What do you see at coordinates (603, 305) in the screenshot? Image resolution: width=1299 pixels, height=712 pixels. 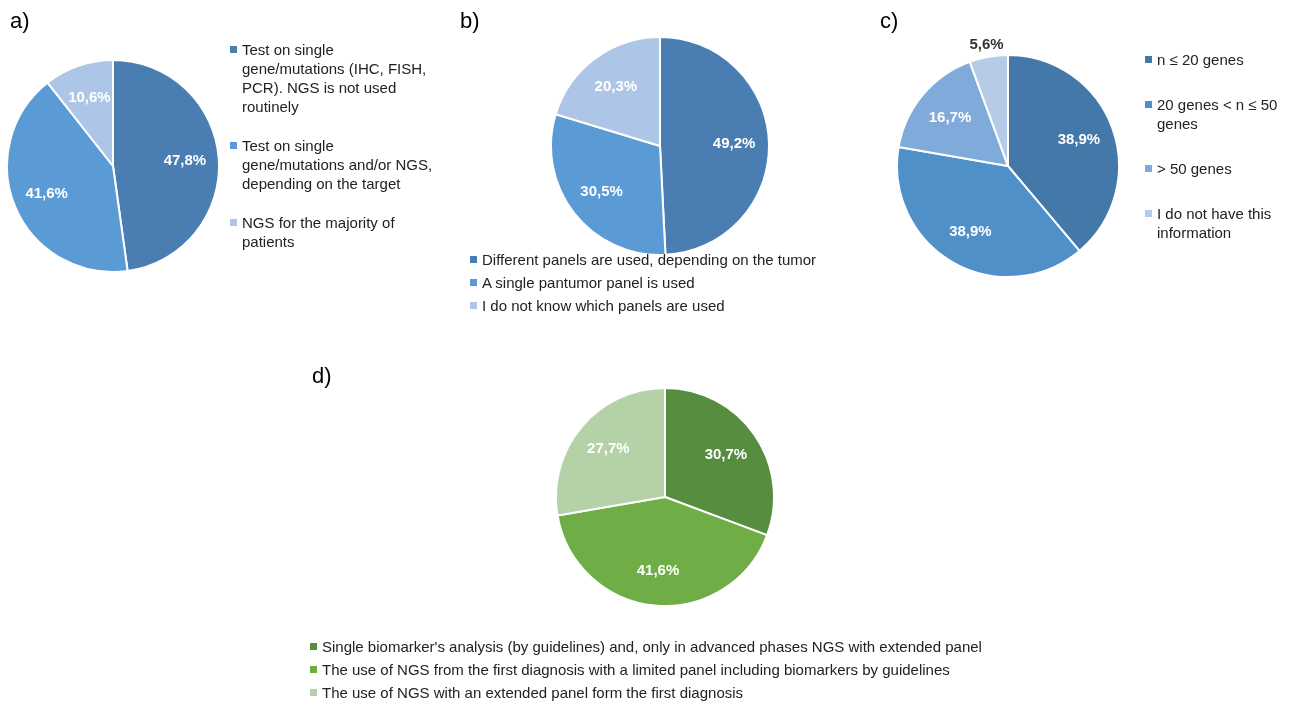 I see `legend-label: I do not know which panels are used` at bounding box center [603, 305].